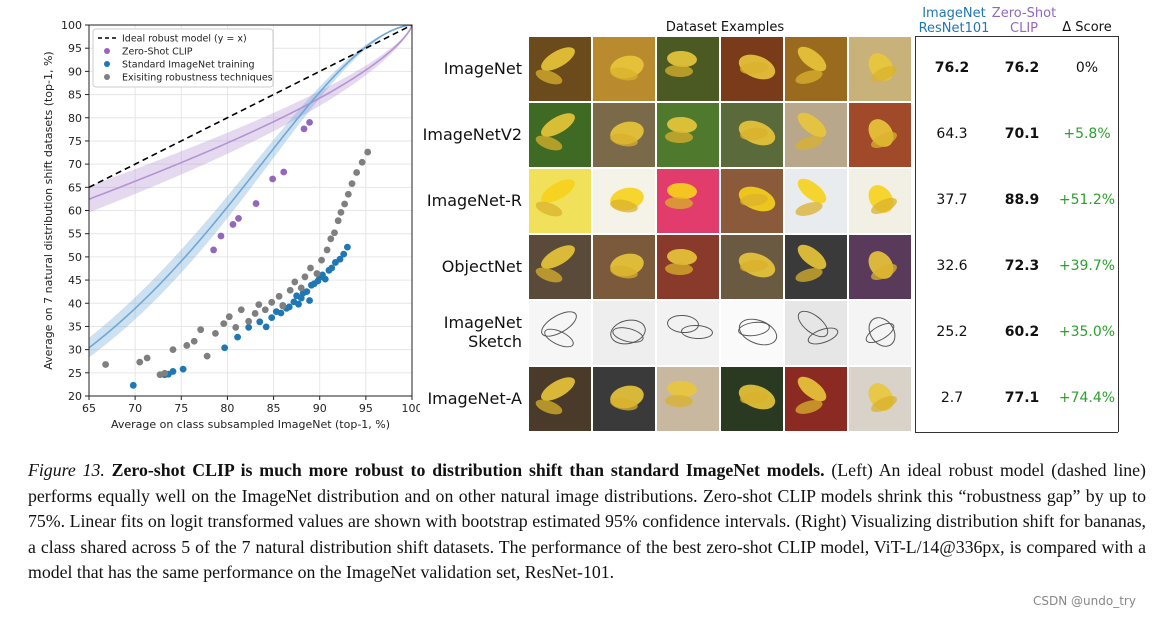 The height and width of the screenshot is (619, 1168). I want to click on y-tick-label: 60, so click(75, 211).